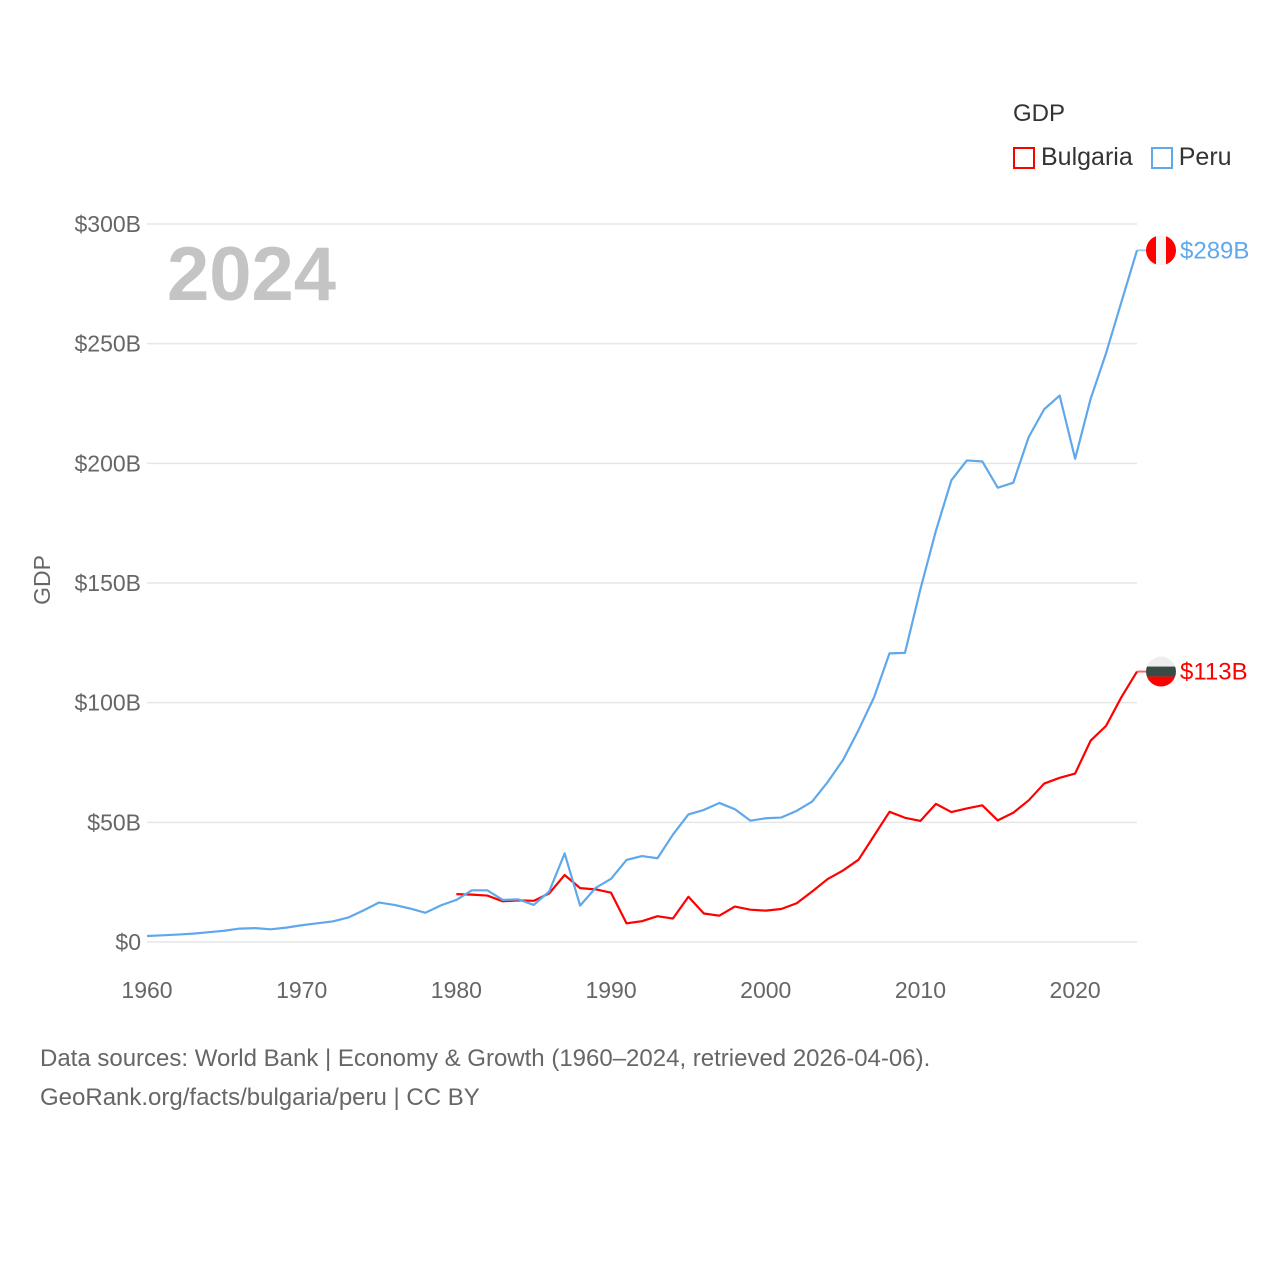  I want to click on series-line-bulgaria, so click(797, 797).